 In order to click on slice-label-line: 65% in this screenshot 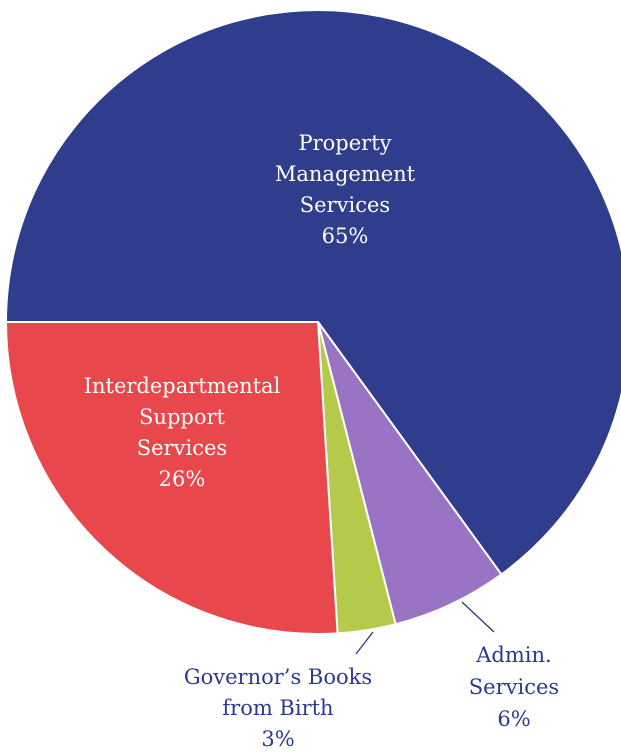, I will do `click(345, 236)`.